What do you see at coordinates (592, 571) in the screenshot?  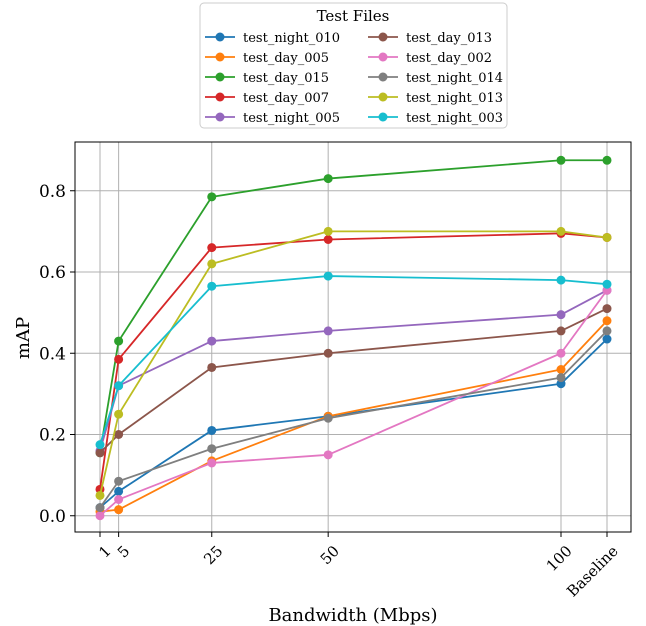 I see `x-tick-label: Baseline` at bounding box center [592, 571].